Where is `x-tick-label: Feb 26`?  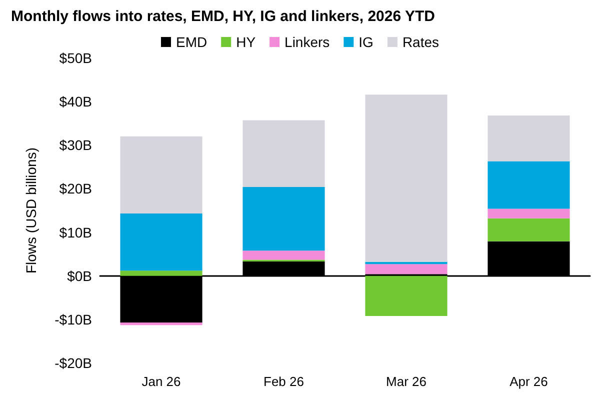
x-tick-label: Feb 26 is located at coordinates (284, 381).